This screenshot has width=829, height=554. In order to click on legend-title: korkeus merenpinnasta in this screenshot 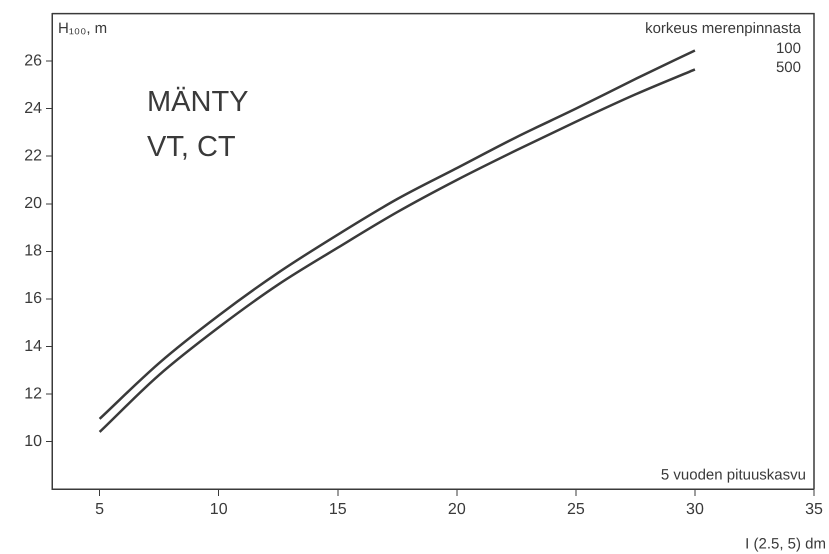, I will do `click(723, 29)`.